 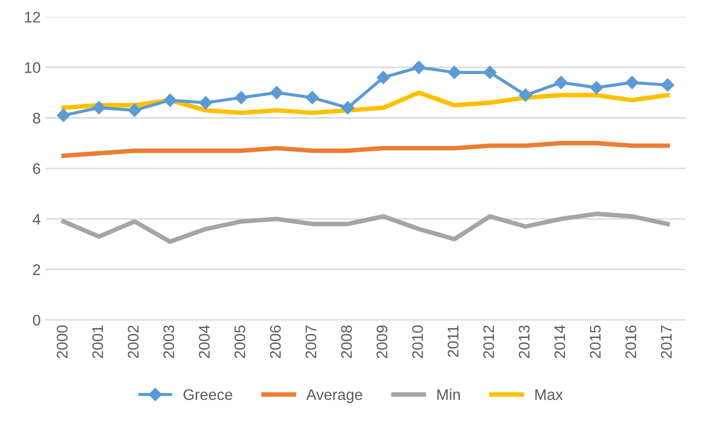 I want to click on legend-label: Average, so click(x=334, y=396).